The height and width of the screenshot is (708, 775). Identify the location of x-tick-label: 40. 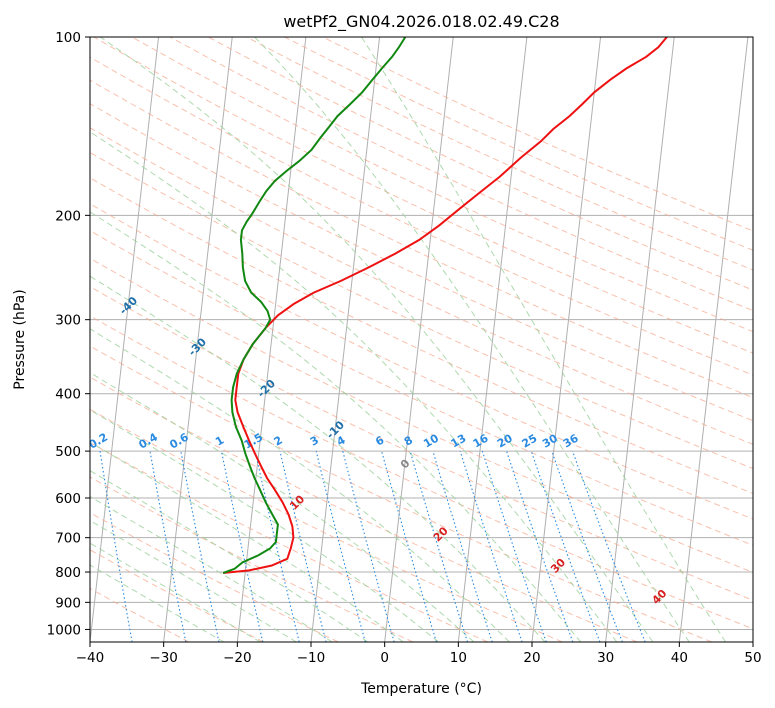
(679, 658).